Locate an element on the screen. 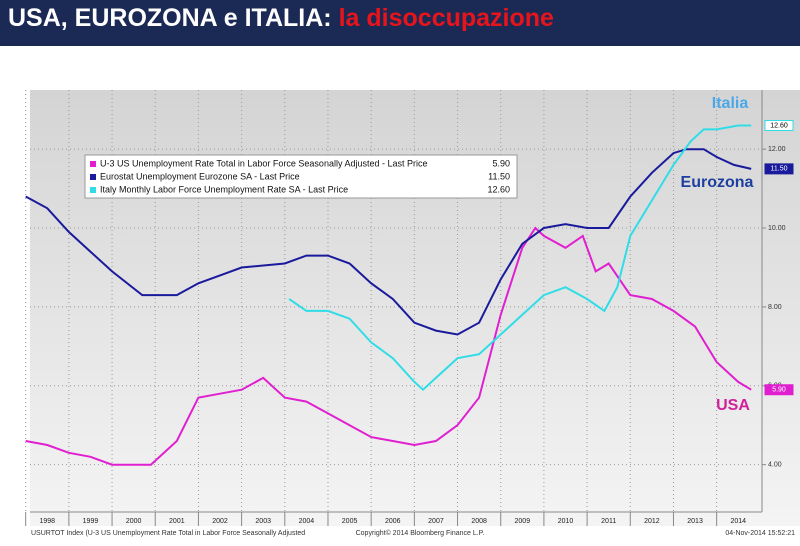 The width and height of the screenshot is (800, 546). series-annotation: USA is located at coordinates (733, 405).